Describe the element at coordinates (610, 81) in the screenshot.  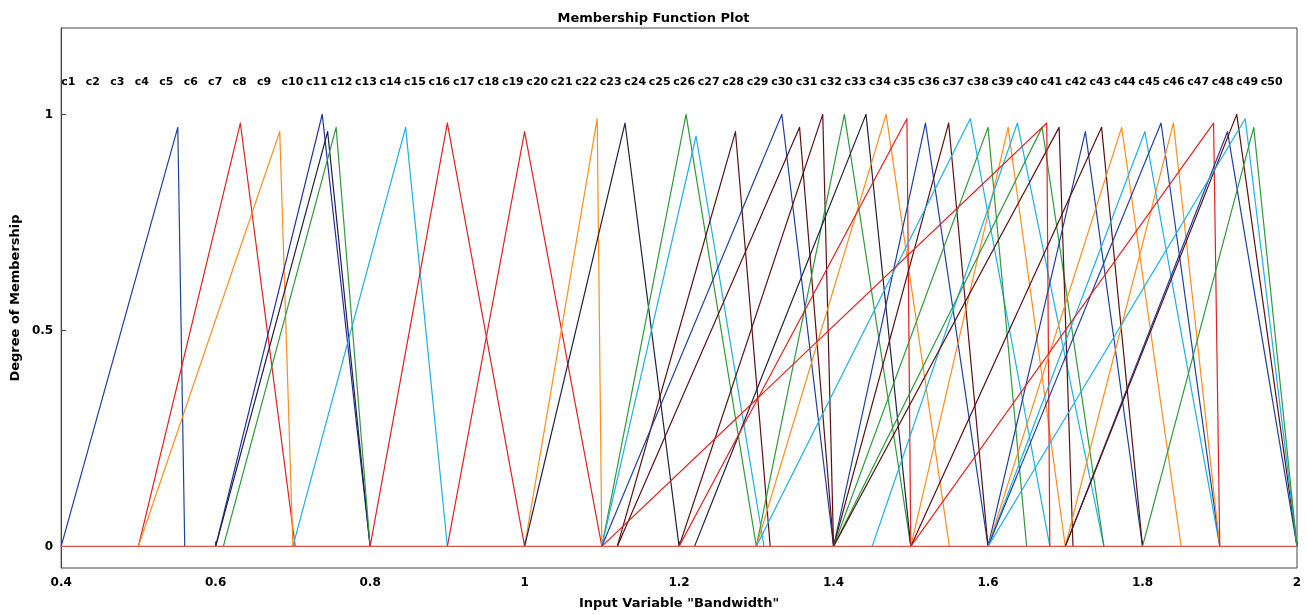
I see `annotation: c23` at that location.